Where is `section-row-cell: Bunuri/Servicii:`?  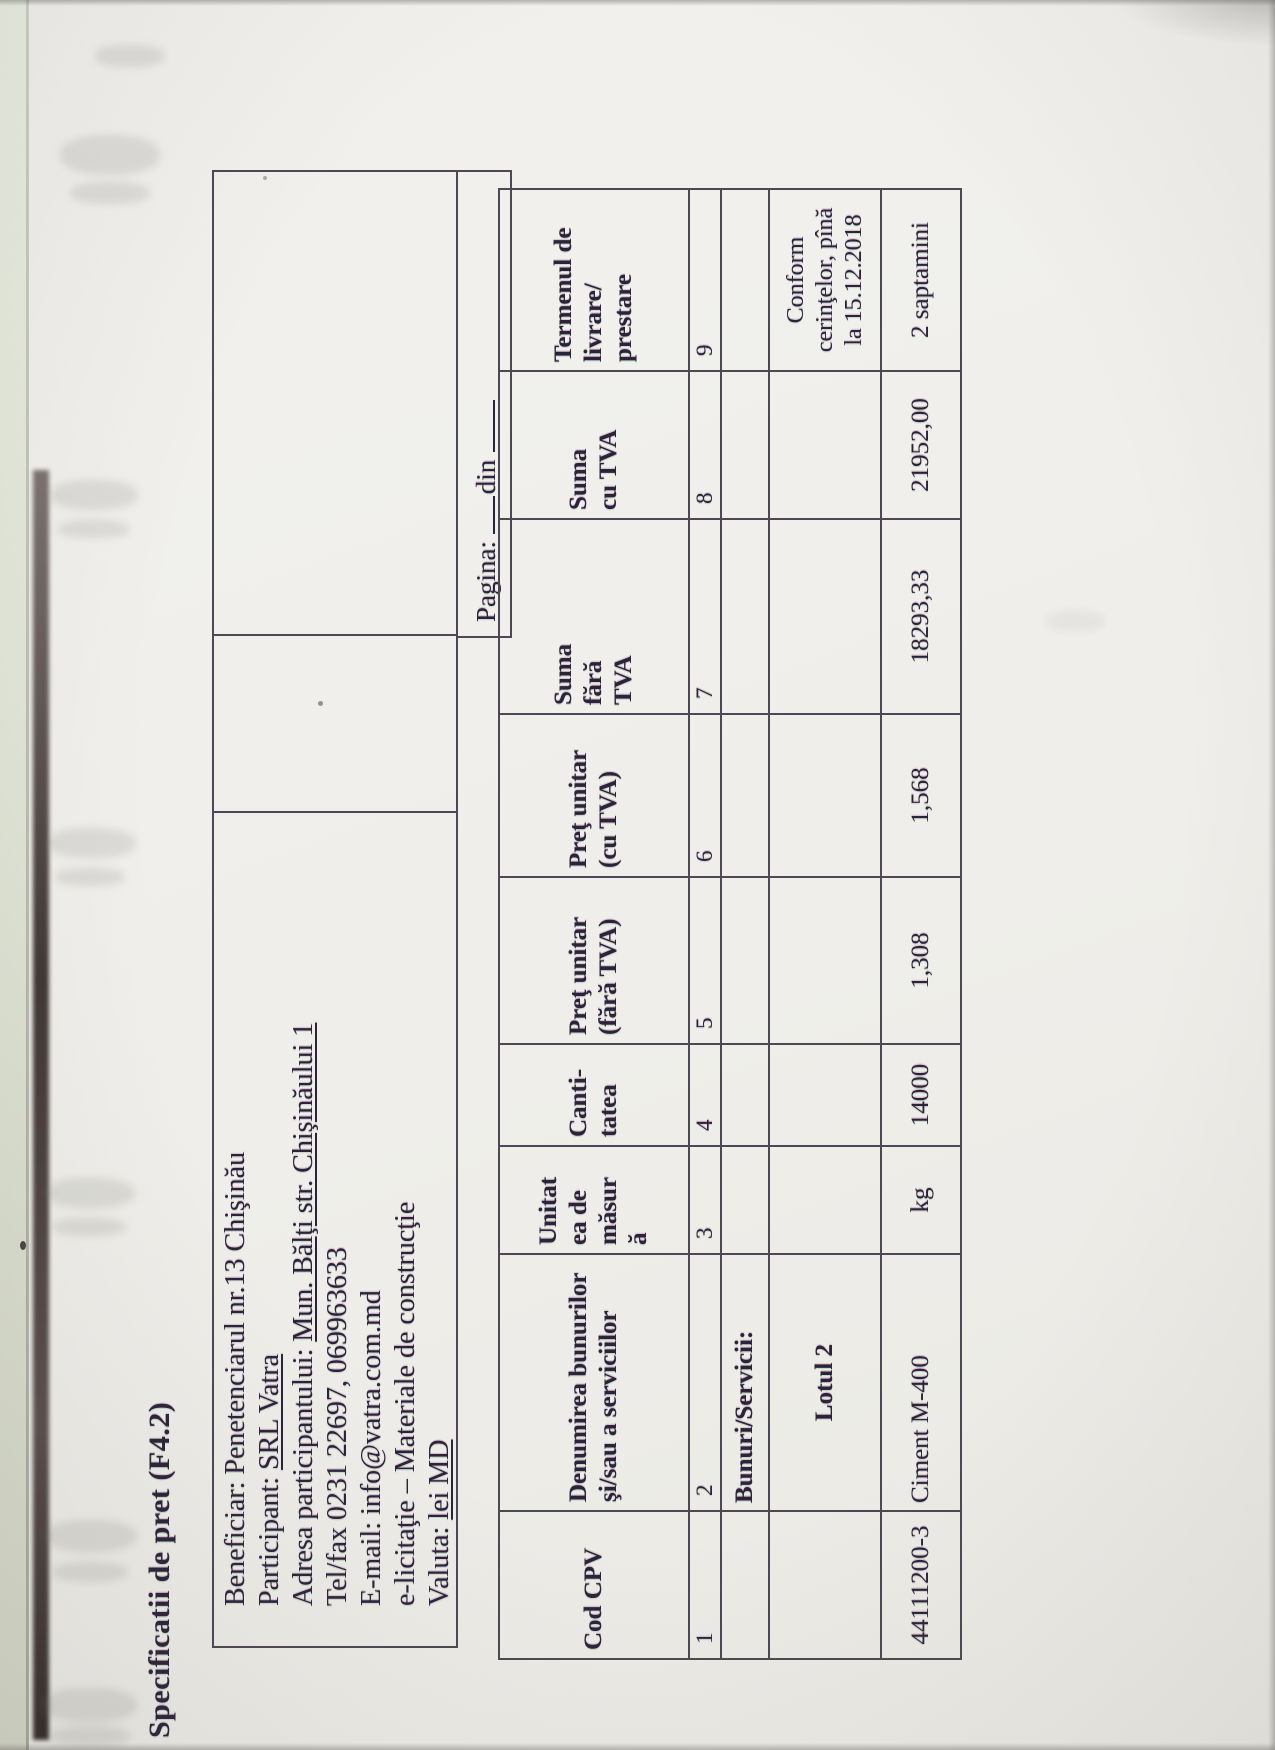
section-row-cell: Bunuri/Servicii: is located at coordinates (745, 1382).